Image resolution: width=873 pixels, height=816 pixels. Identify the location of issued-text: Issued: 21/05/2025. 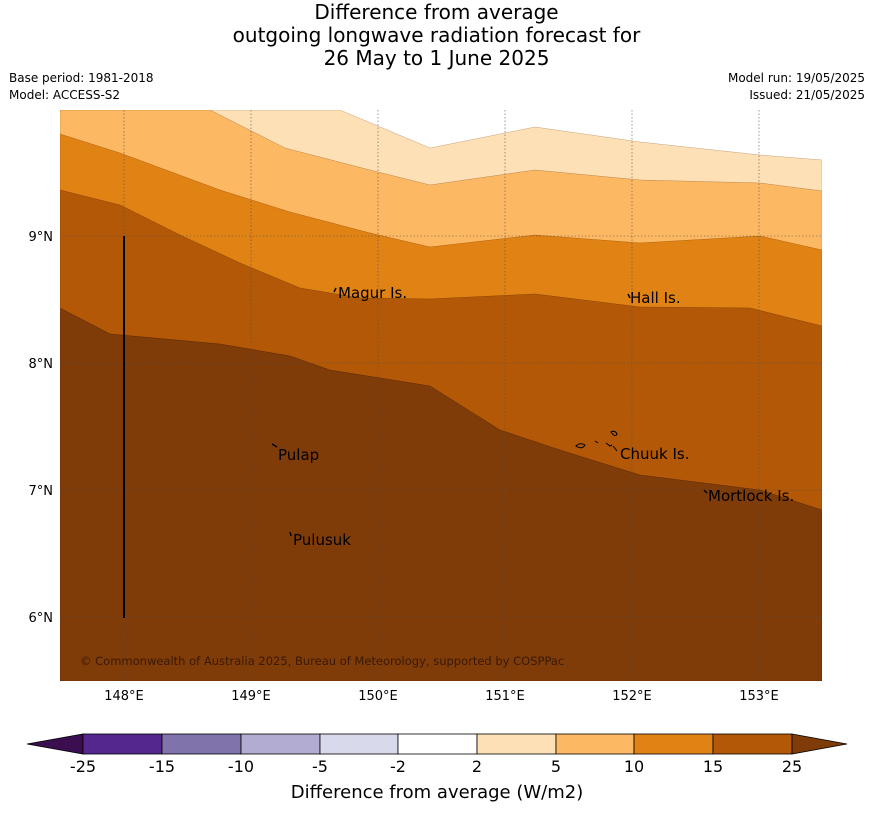
(807, 95).